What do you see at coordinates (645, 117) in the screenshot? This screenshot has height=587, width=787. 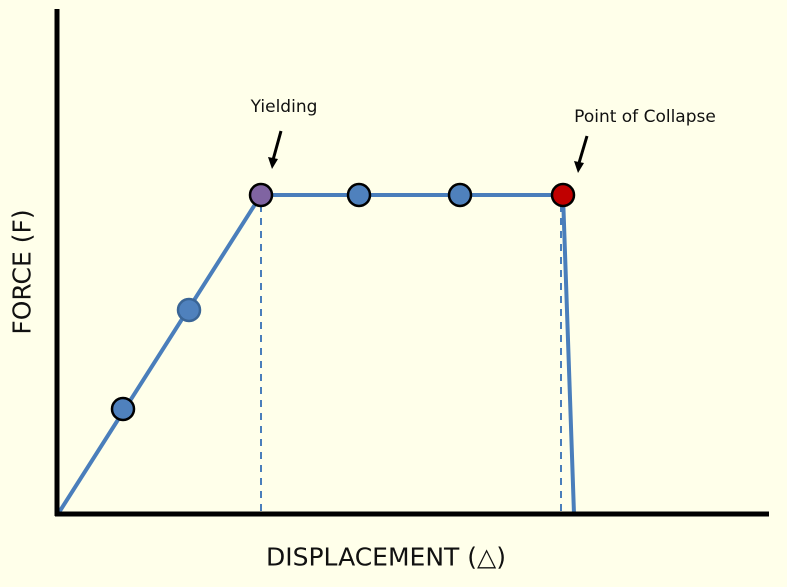 I see `collapse-annotation: Point of Collapse` at bounding box center [645, 117].